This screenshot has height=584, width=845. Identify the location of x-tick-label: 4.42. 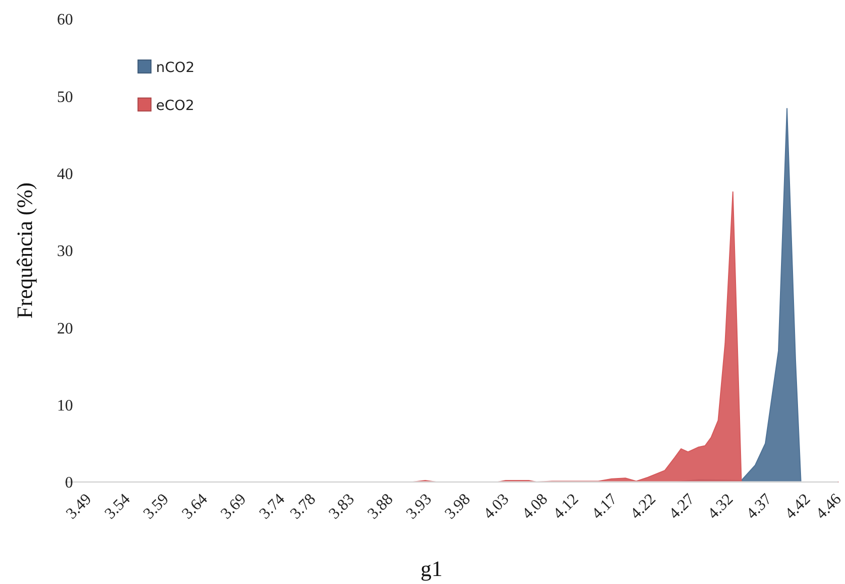
(798, 506).